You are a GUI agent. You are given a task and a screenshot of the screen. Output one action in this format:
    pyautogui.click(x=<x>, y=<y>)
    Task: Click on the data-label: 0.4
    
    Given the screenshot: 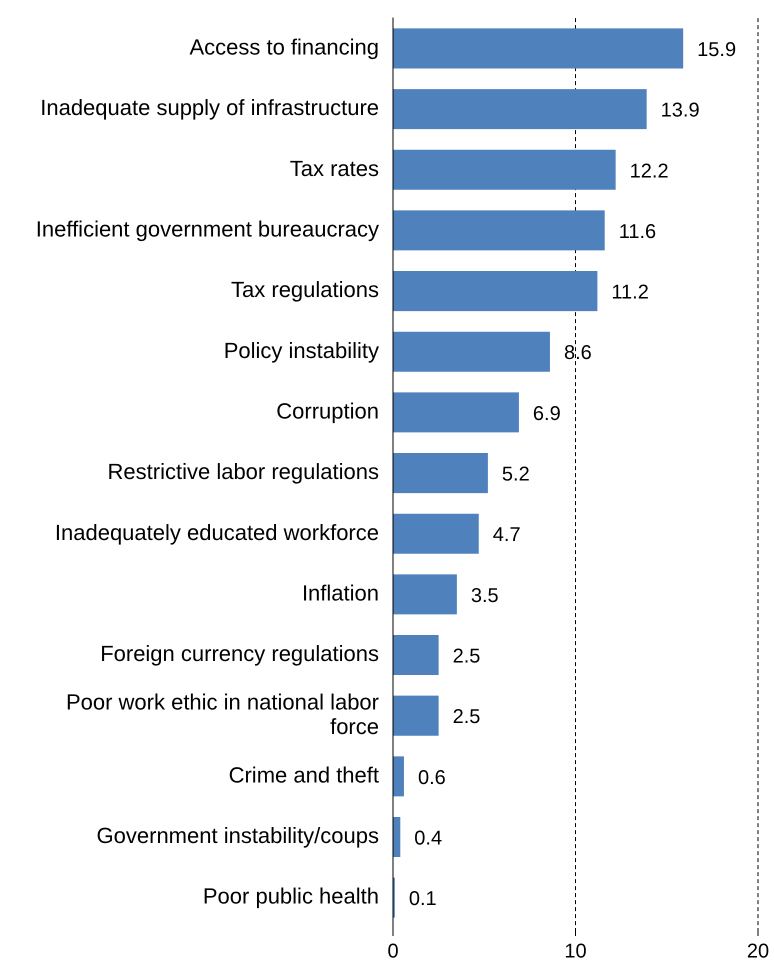 What is the action you would take?
    pyautogui.click(x=428, y=839)
    